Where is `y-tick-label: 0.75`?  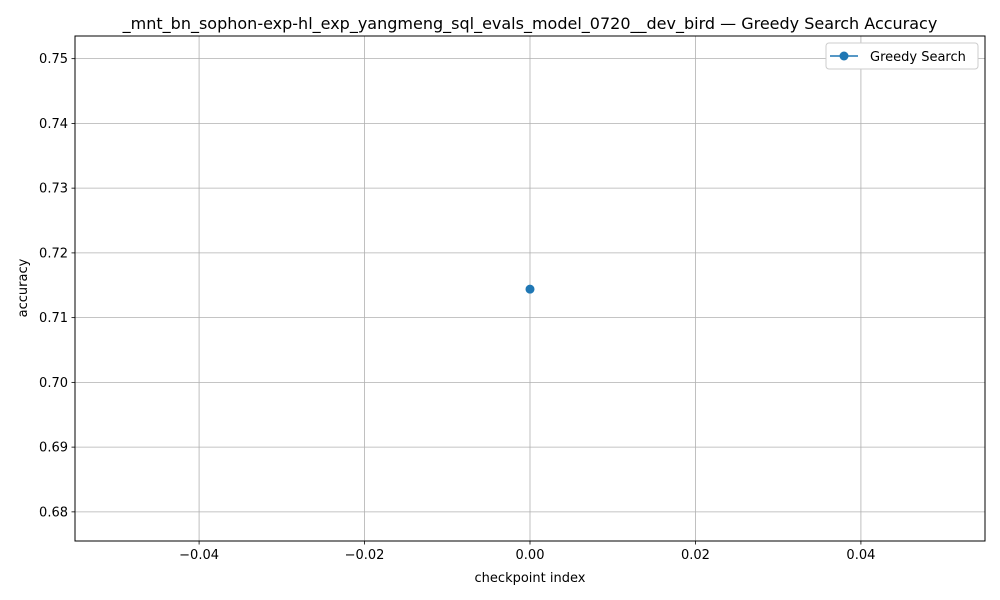 y-tick-label: 0.75 is located at coordinates (53, 59).